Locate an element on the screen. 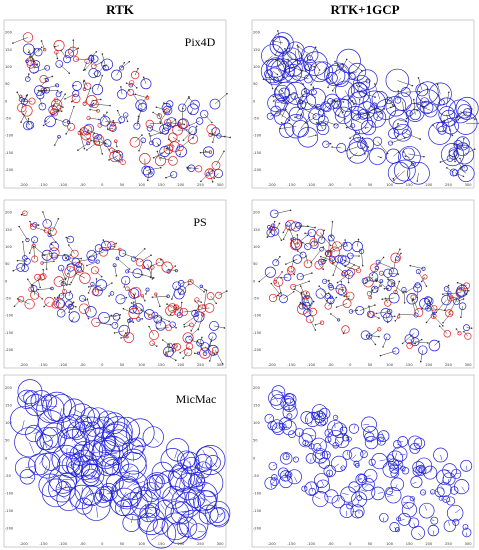 The width and height of the screenshot is (479, 550). y-tick-label: -200 is located at coordinates (9, 170).